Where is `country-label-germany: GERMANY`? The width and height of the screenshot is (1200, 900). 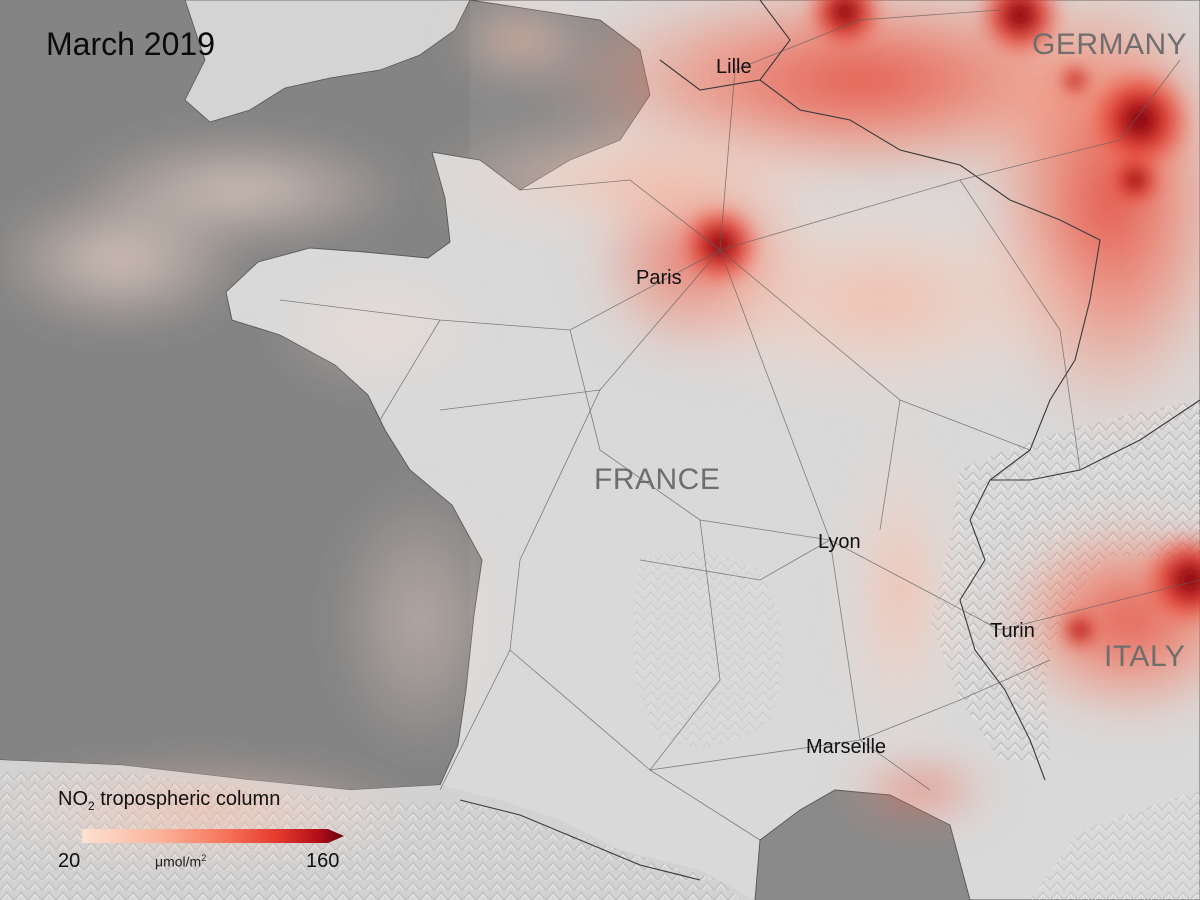
country-label-germany: GERMANY is located at coordinates (1110, 44).